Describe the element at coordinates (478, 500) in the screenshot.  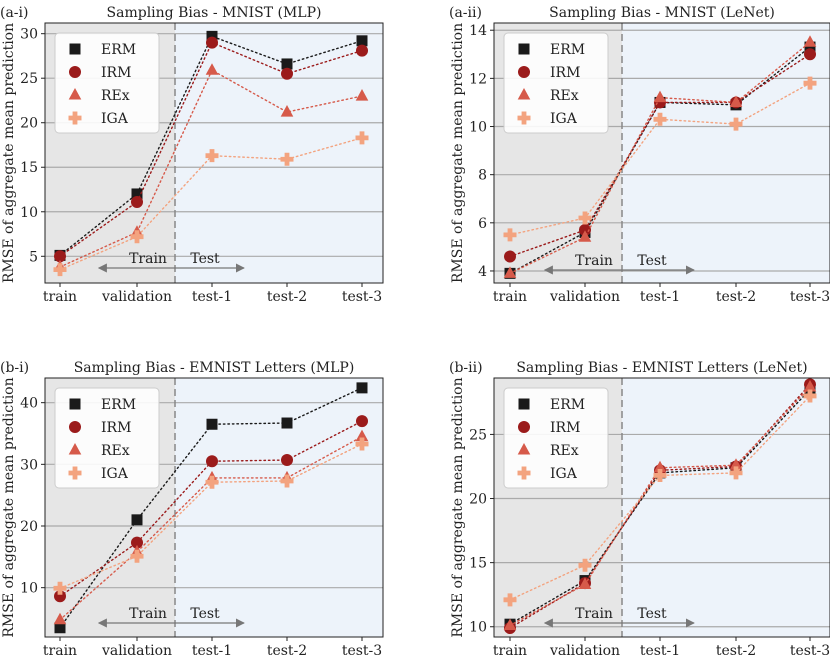
I see `y-tick-label: 20` at that location.